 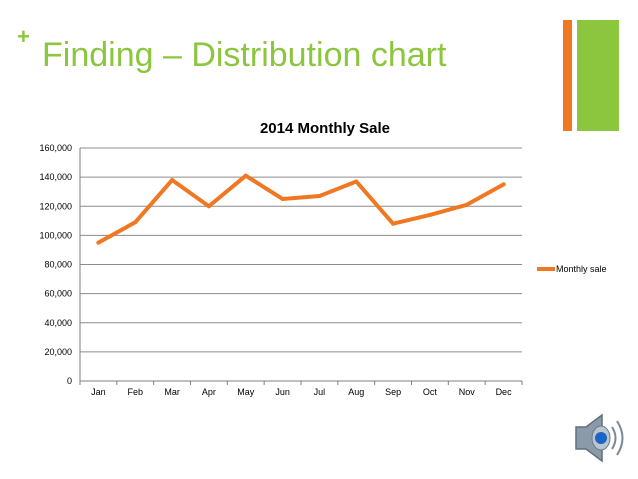 What do you see at coordinates (430, 392) in the screenshot?
I see `x-tick-label: Oct` at bounding box center [430, 392].